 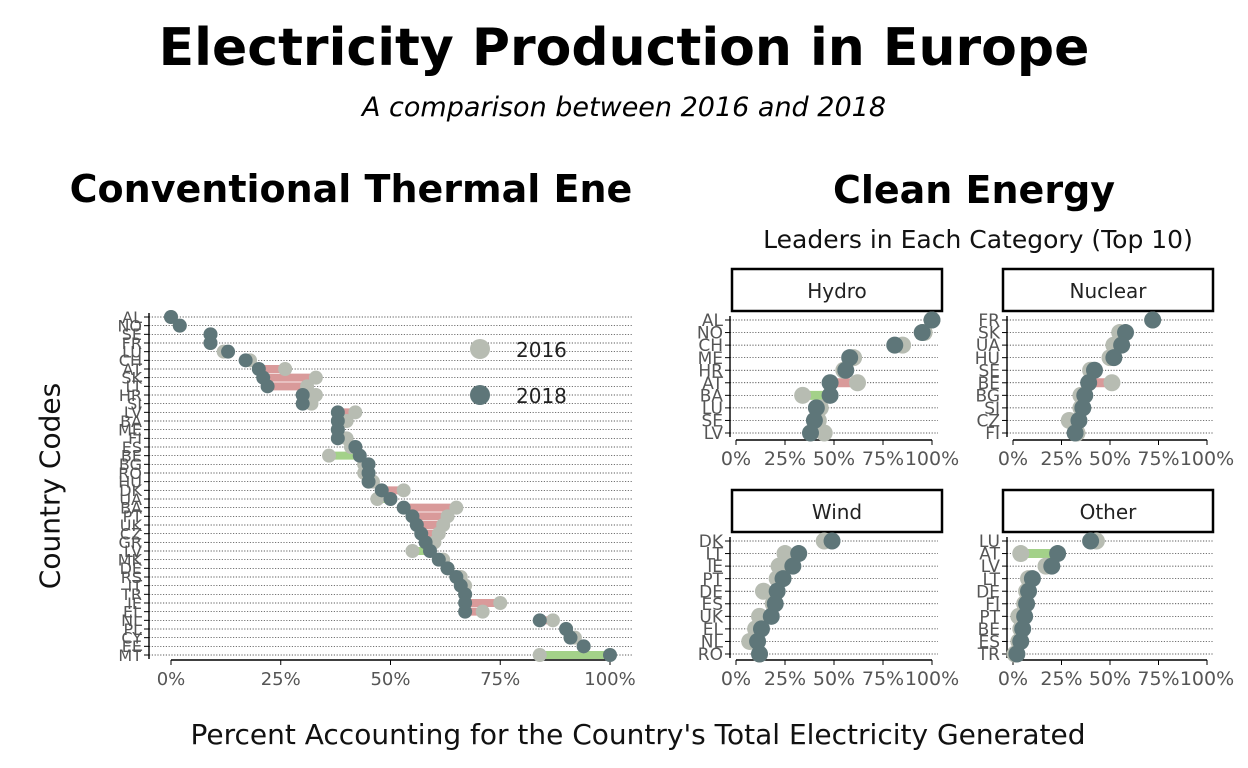 I want to click on facet-other-x-tick-label: 0%, so click(x=1013, y=679).